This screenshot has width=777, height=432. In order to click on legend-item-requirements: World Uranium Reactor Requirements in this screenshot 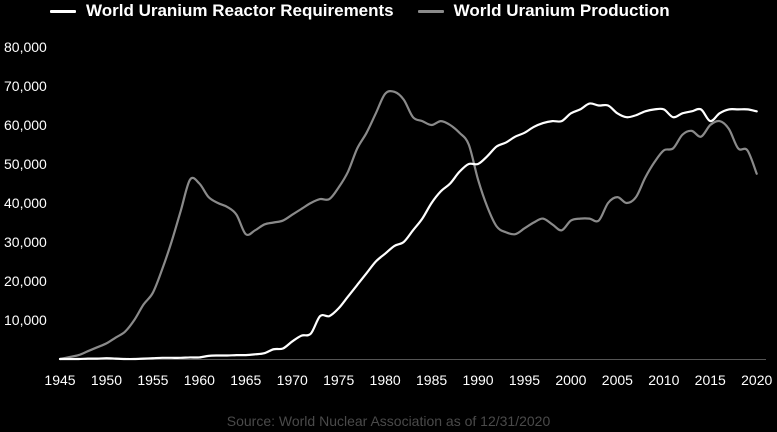, I will do `click(222, 11)`.